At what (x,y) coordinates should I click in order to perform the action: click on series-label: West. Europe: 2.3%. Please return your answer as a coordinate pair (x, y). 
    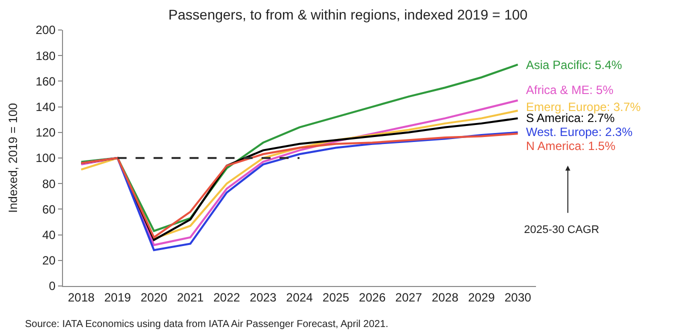
    Looking at the image, I should click on (579, 132).